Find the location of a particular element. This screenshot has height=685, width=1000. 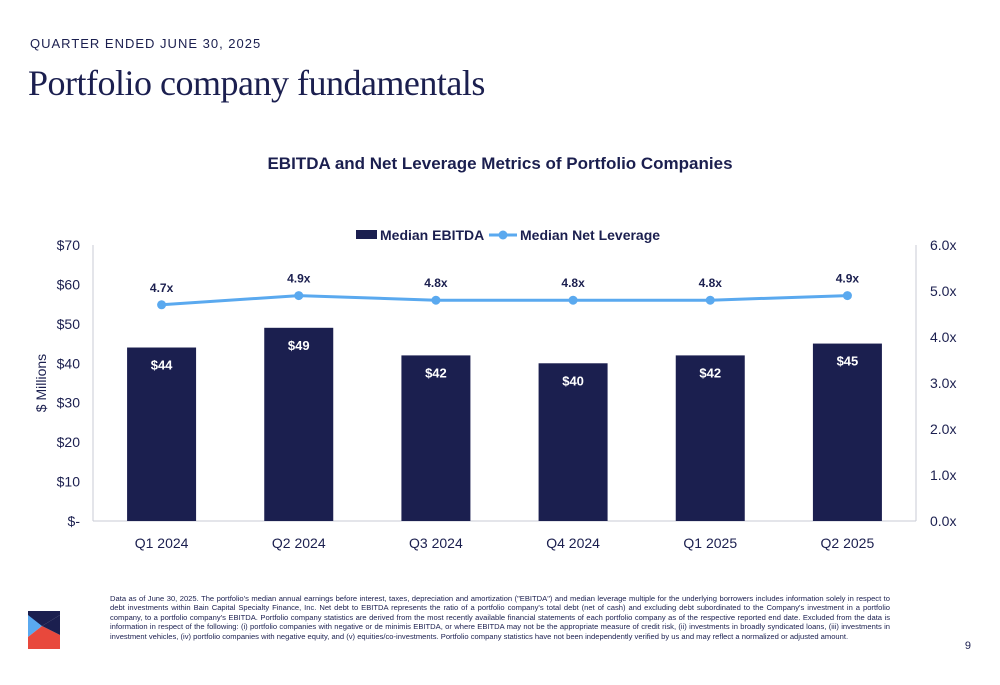

y-tick-label: $30 is located at coordinates (69, 403).